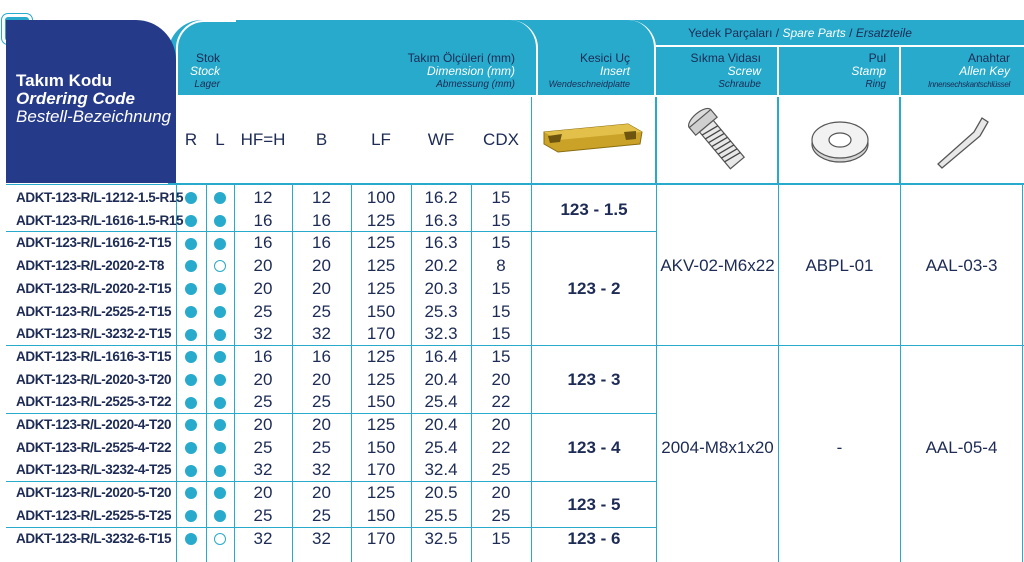 The width and height of the screenshot is (1024, 562). Describe the element at coordinates (441, 334) in the screenshot. I see `dim-wf-cell: 32.3` at that location.